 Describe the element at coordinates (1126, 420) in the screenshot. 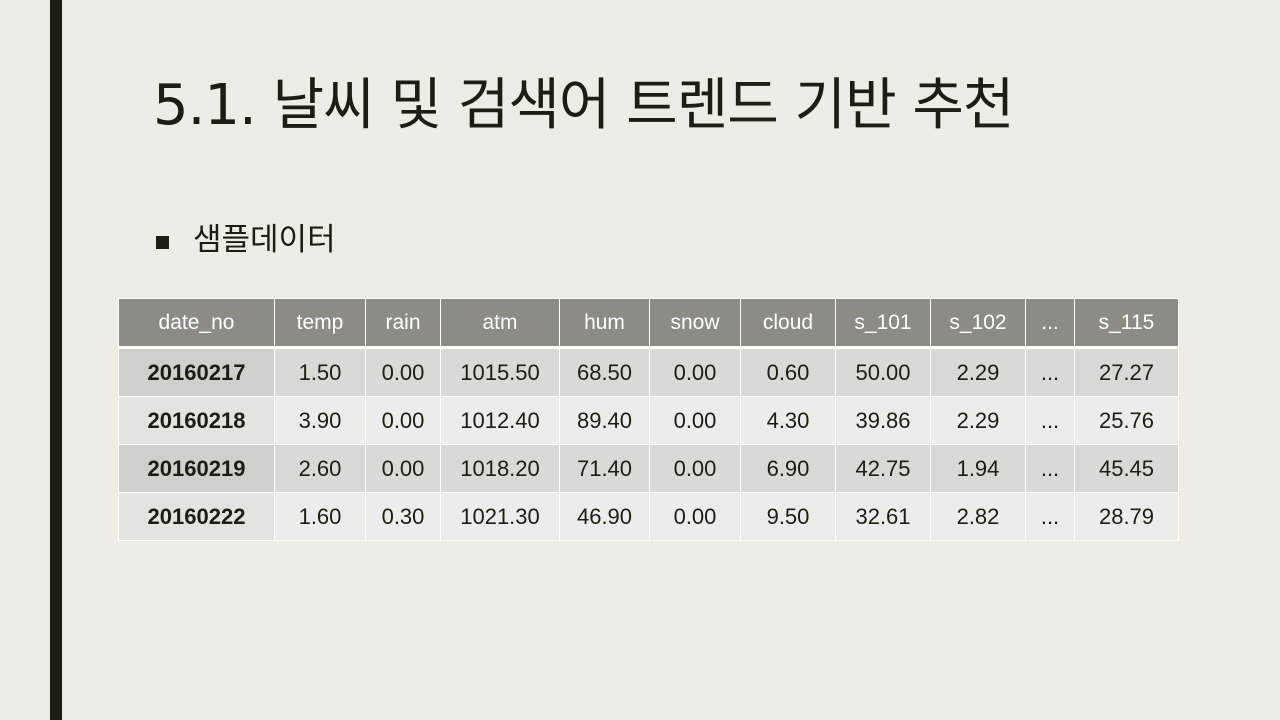

I see `table-cell: 25.76` at that location.